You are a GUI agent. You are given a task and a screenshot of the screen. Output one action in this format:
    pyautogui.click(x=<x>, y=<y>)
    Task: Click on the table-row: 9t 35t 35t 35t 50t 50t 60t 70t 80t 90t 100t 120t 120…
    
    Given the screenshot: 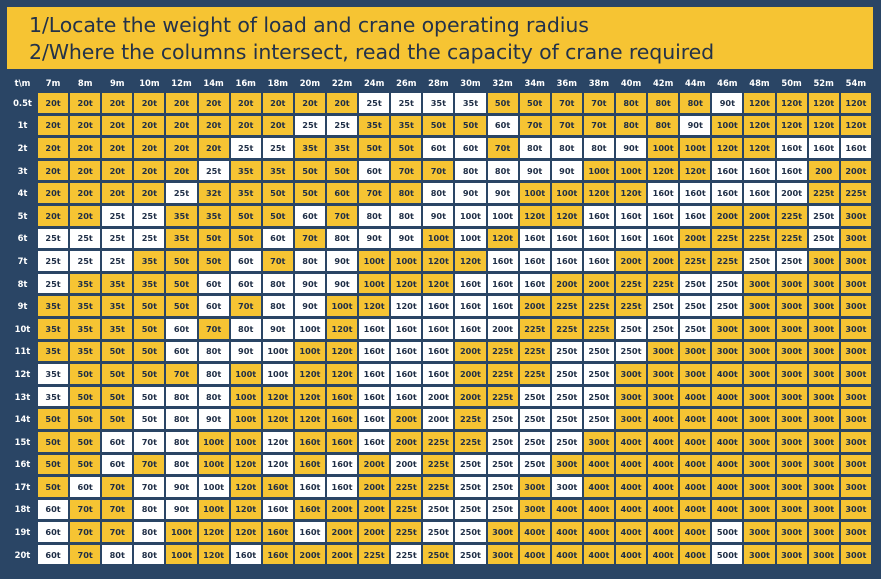 What is the action you would take?
    pyautogui.click(x=440, y=306)
    